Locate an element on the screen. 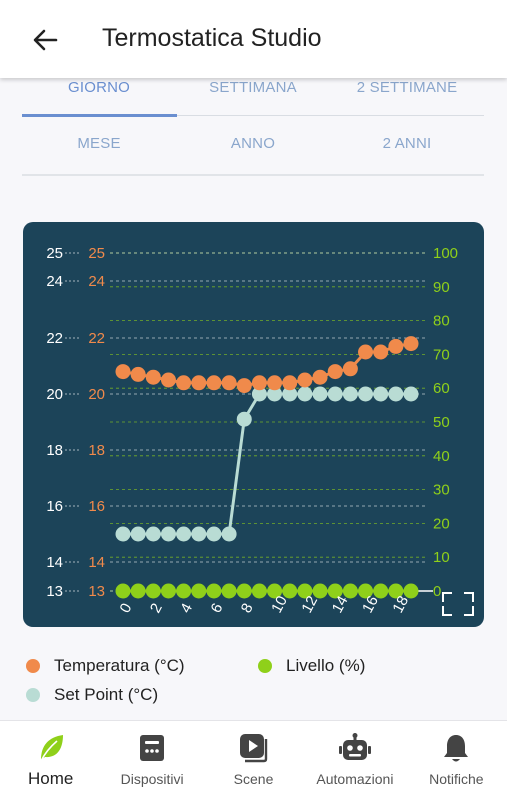 The image size is (507, 801). tab-settimana: SETTIMANA is located at coordinates (253, 87).